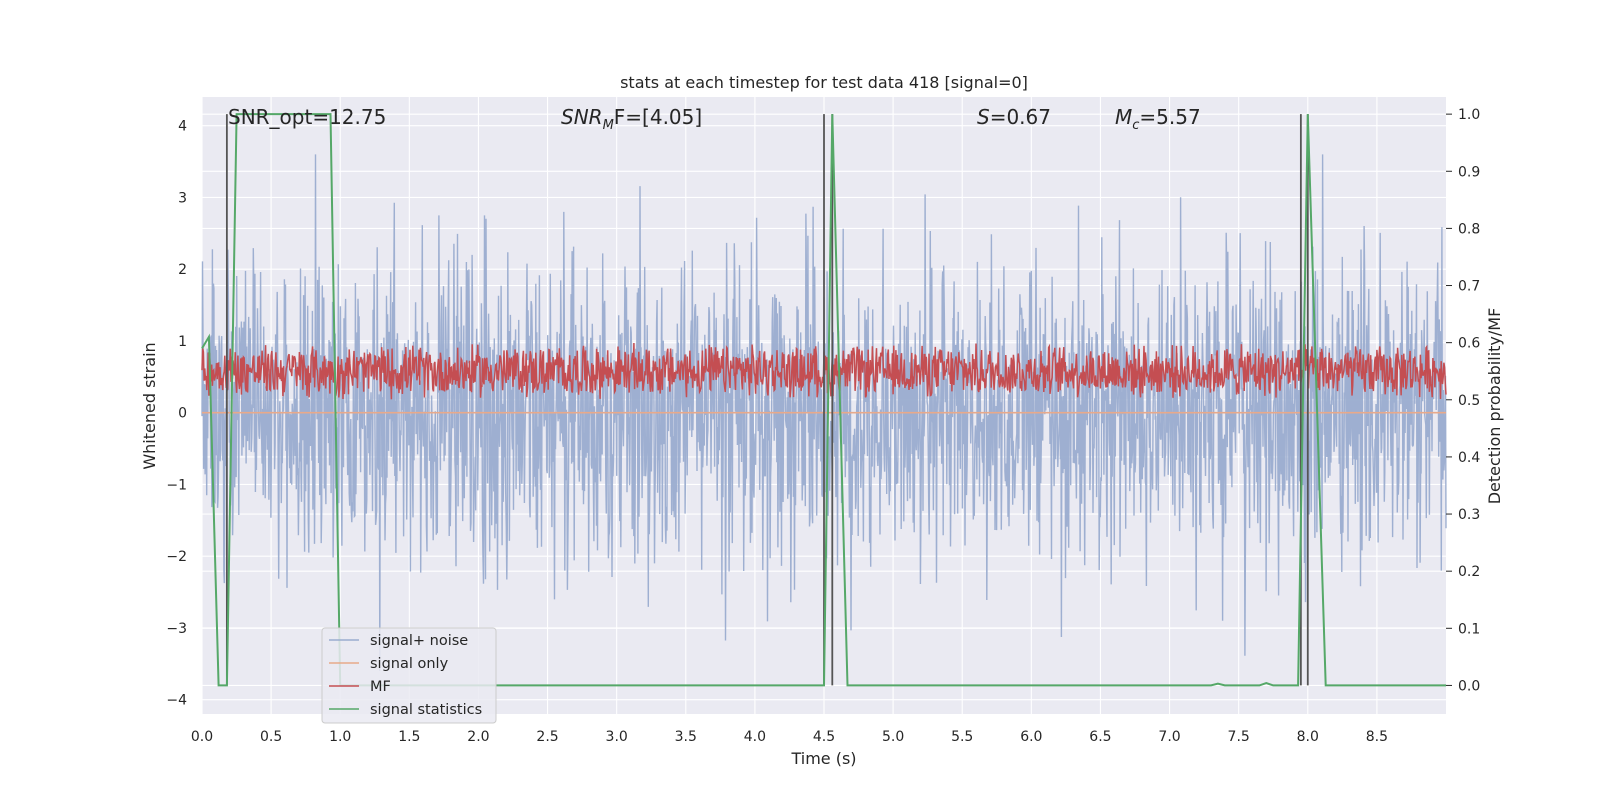 The width and height of the screenshot is (1600, 800). I want to click on annotation-snr-mf: SNRMF=[4.05], so click(631, 119).